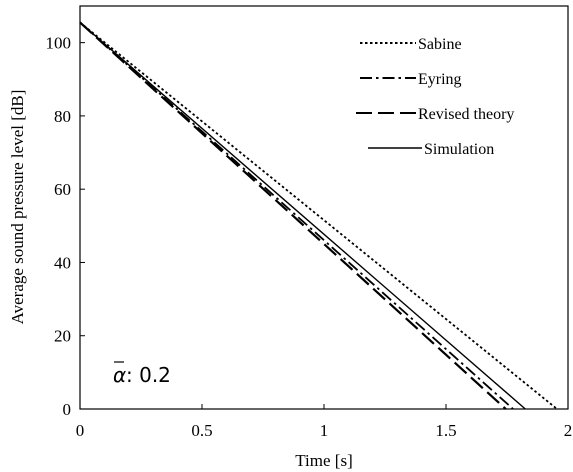  Describe the element at coordinates (466, 114) in the screenshot. I see `legend-label-revised-theory: Revised theory` at that location.